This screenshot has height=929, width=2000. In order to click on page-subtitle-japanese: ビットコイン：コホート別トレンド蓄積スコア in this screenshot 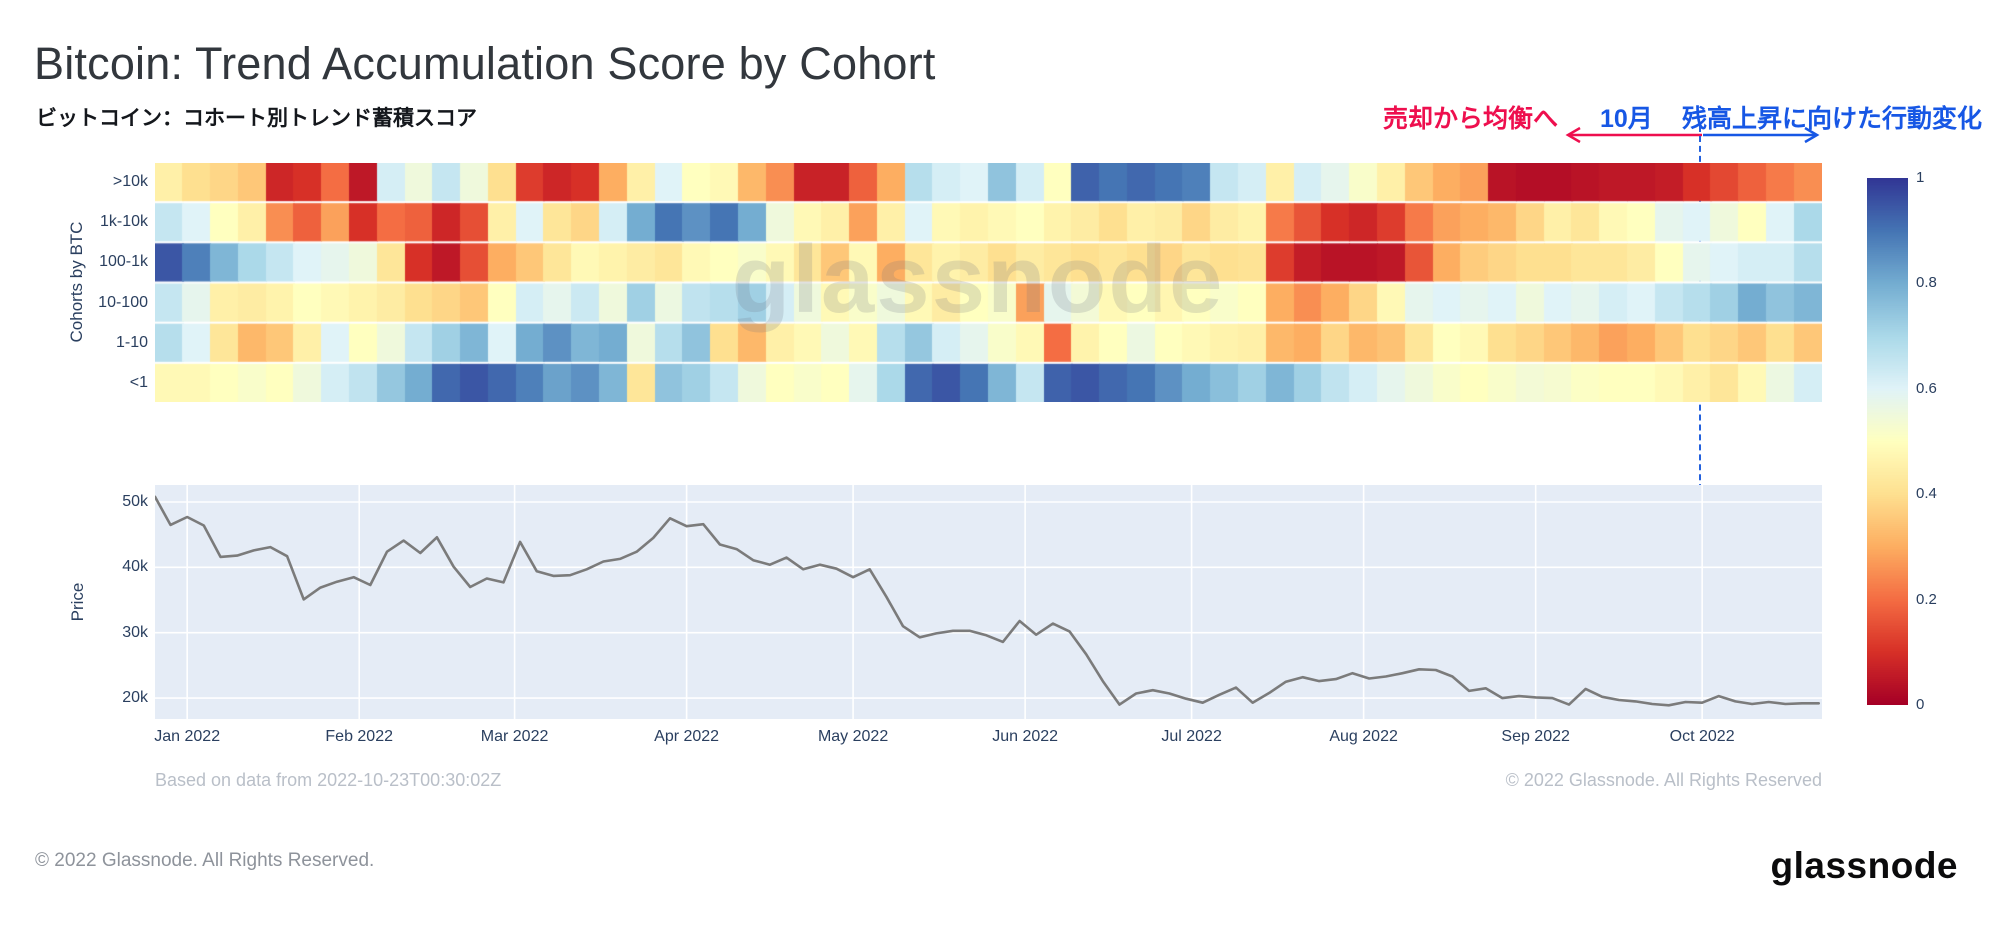, I will do `click(256, 118)`.